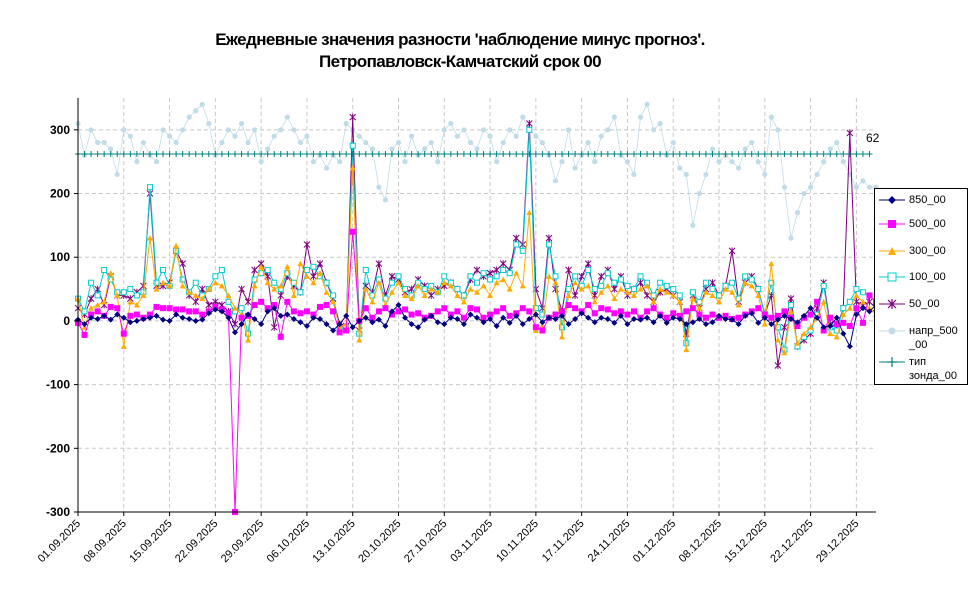 Image resolution: width=976 pixels, height=599 pixels. I want to click on x-tick-label: 15.12.2025, so click(746, 541).